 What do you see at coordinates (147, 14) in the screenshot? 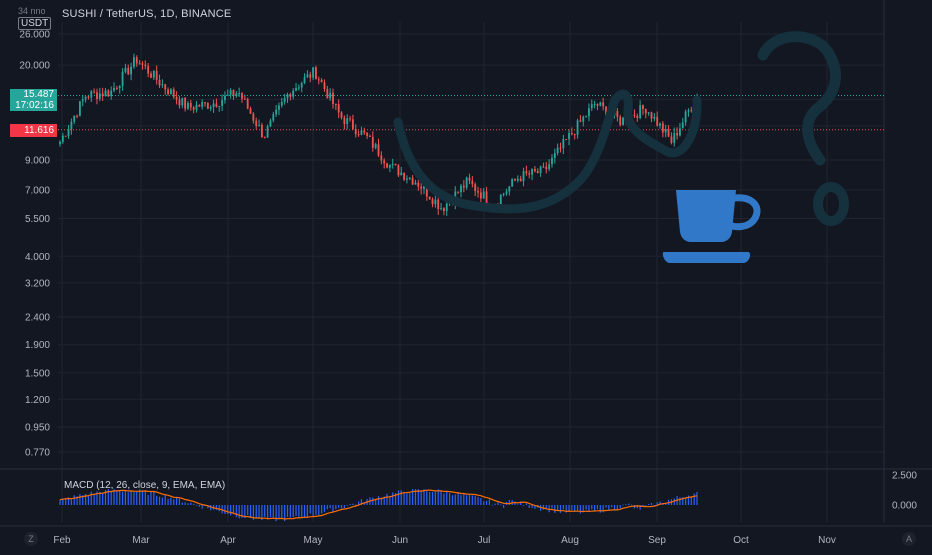
I see `symbol-header: SUSHI / TetherUS, 1D, BINANCE` at bounding box center [147, 14].